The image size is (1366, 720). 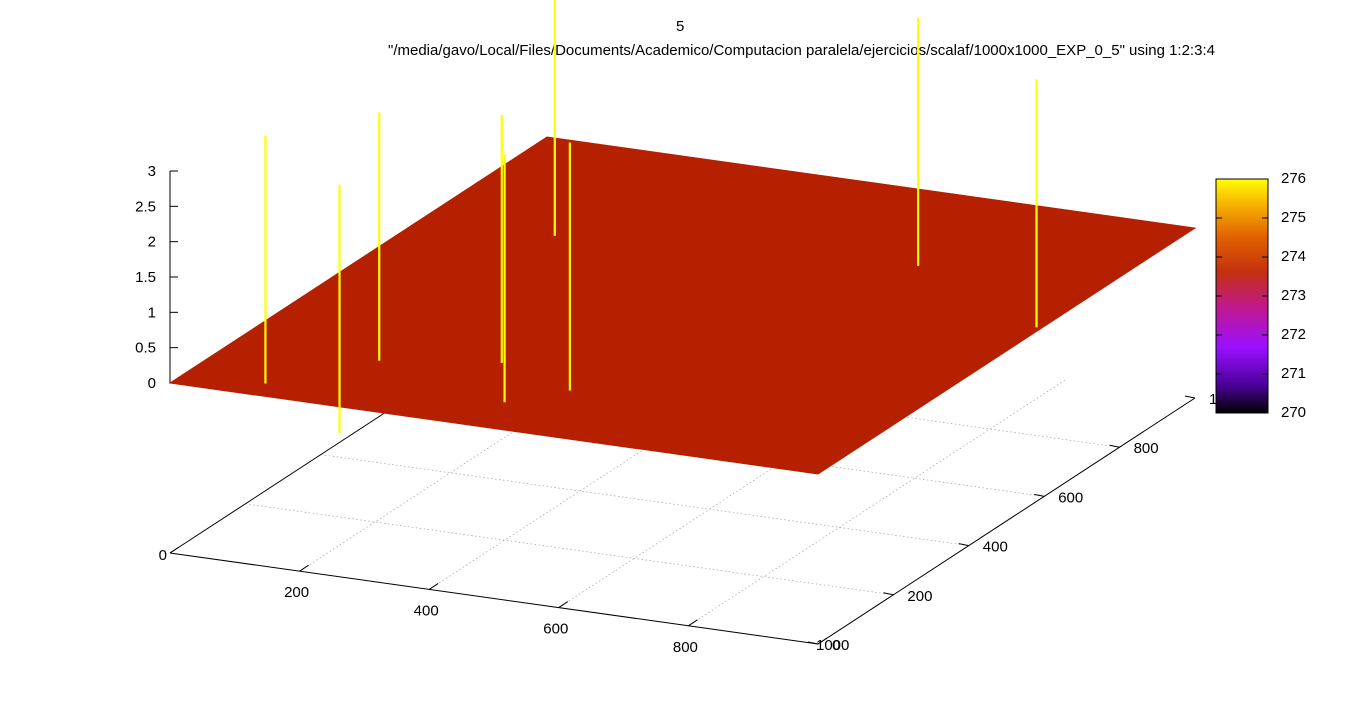 What do you see at coordinates (685, 647) in the screenshot?
I see `x-tick-label: 800` at bounding box center [685, 647].